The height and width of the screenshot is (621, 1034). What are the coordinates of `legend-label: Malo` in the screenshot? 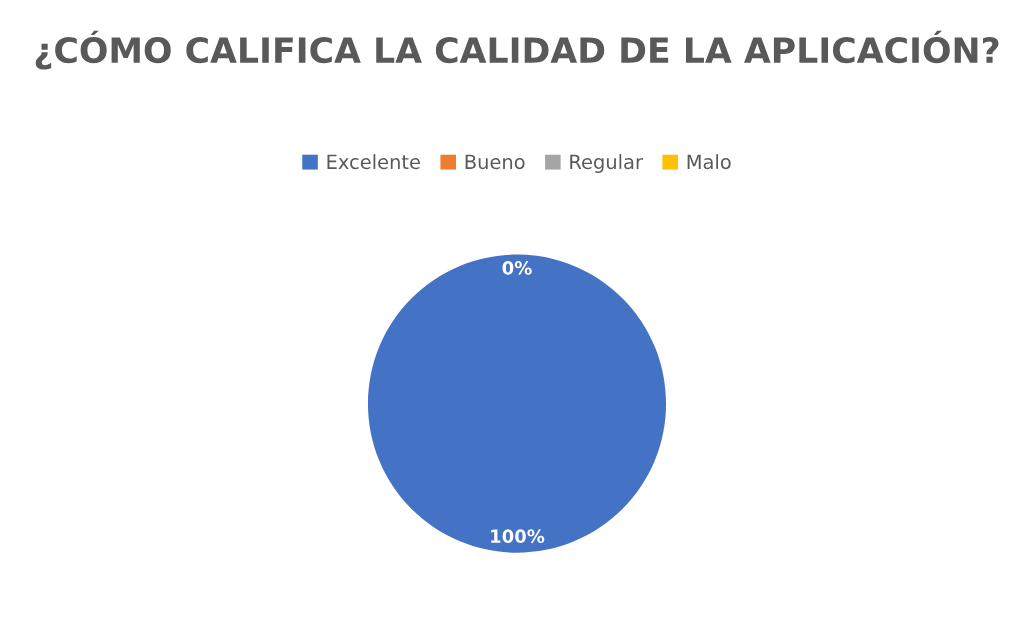 It's located at (709, 162).